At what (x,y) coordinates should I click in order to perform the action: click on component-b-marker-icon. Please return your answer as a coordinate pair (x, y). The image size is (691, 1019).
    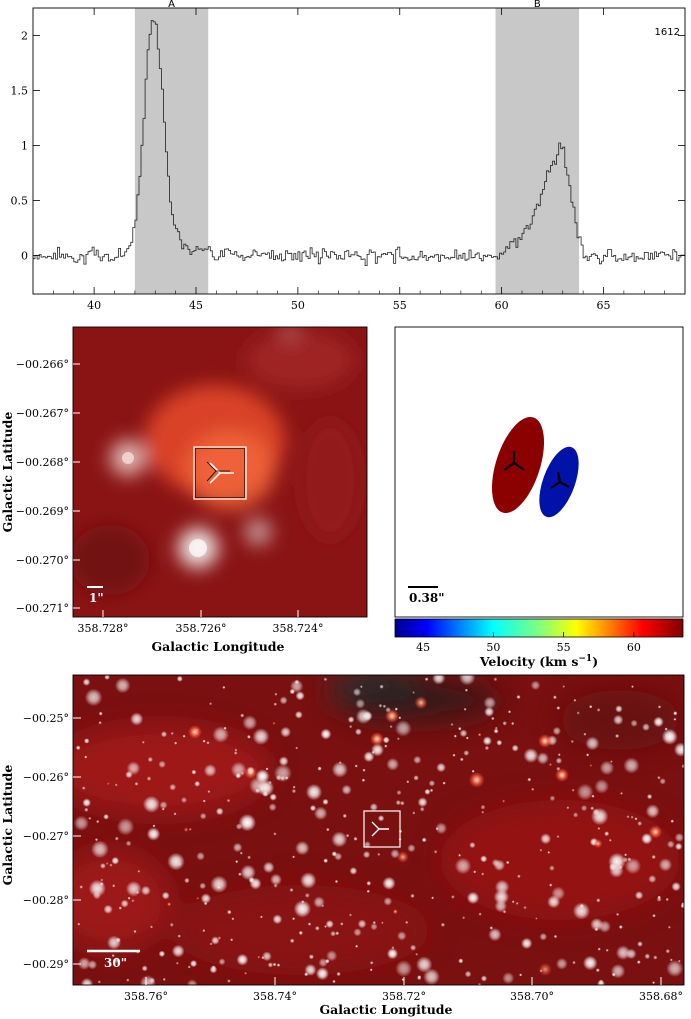
    Looking at the image, I should click on (560, 480).